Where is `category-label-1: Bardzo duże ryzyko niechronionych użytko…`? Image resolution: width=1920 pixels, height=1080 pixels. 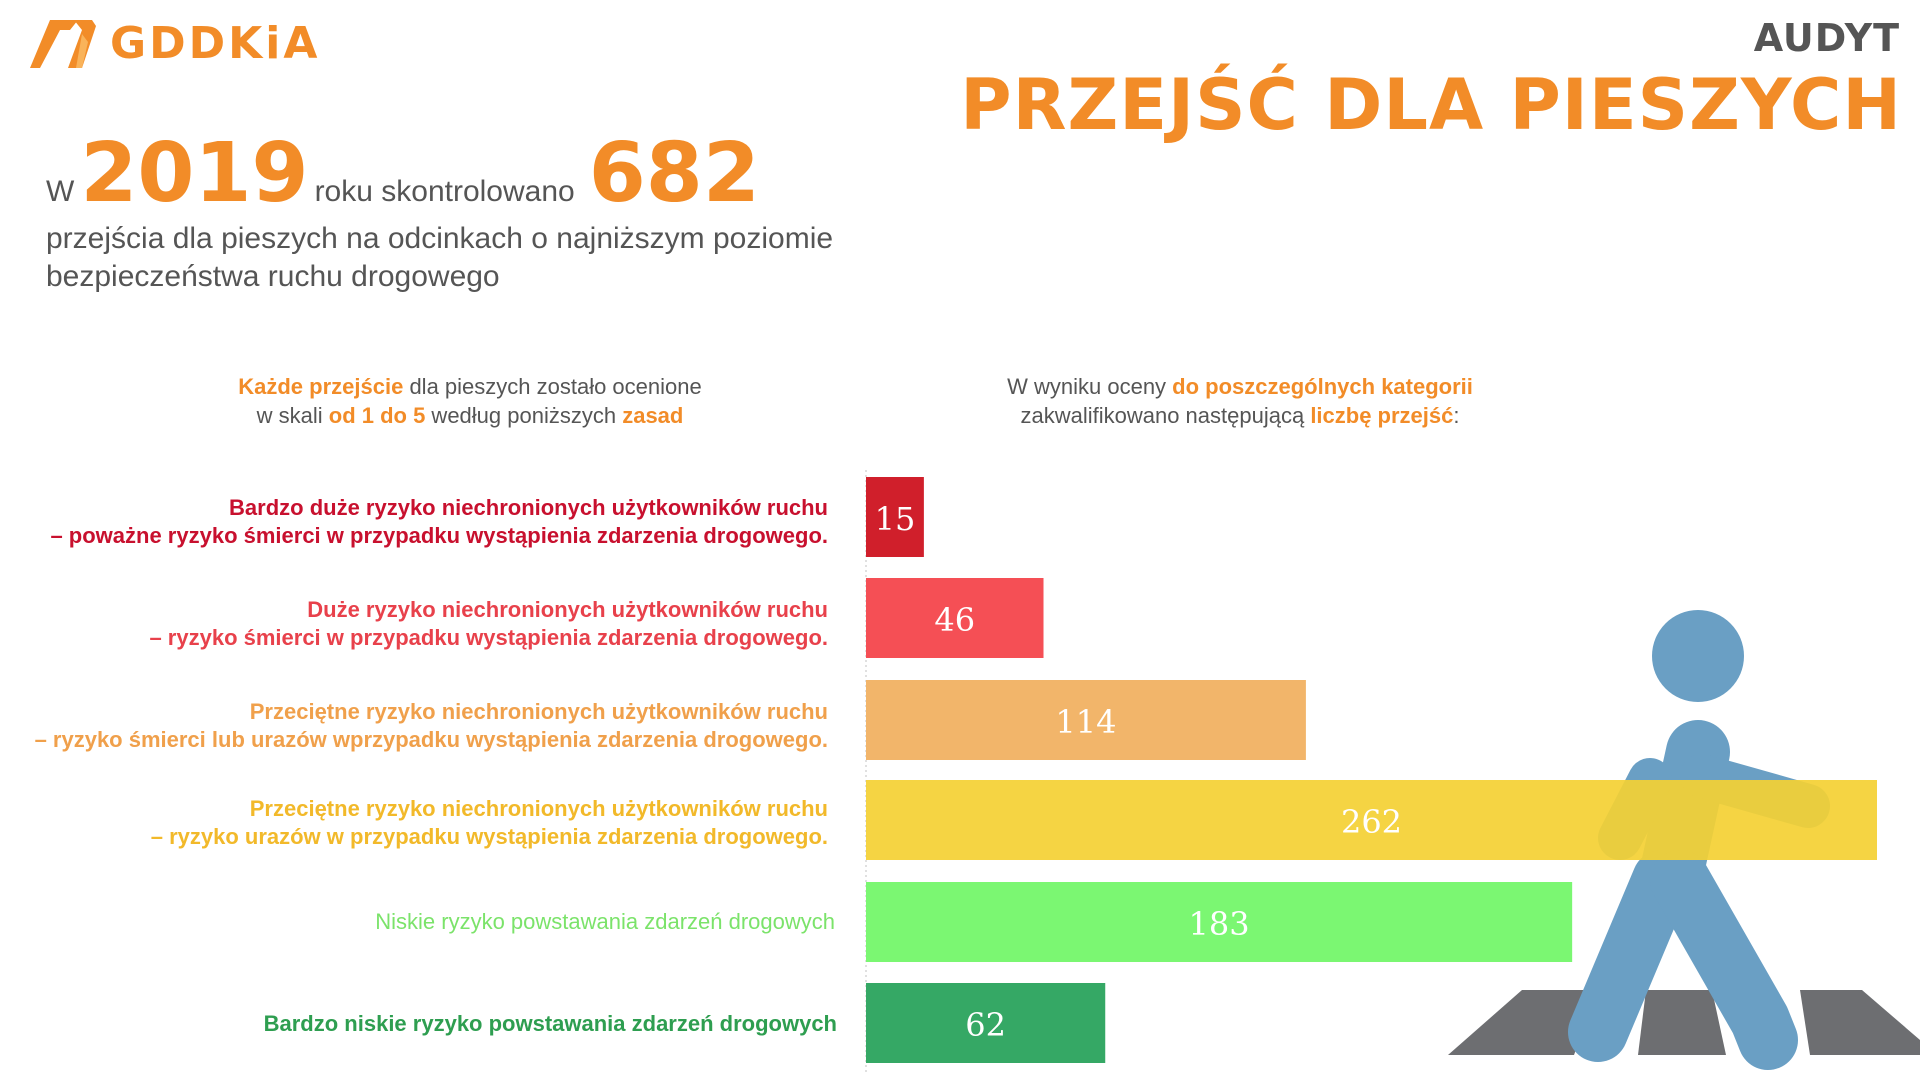 category-label-1: Bardzo duże ryzyko niechronionych użytko… is located at coordinates (439, 522).